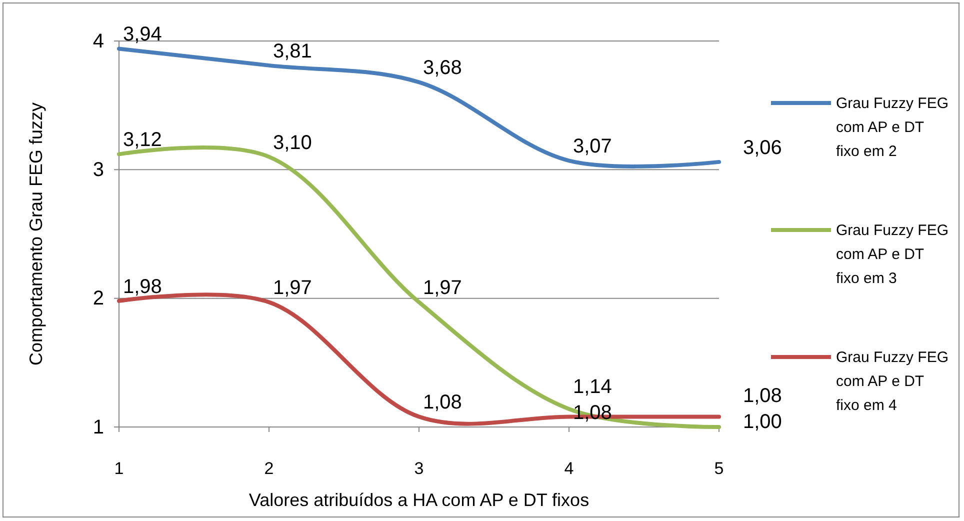  Describe the element at coordinates (569, 468) in the screenshot. I see `x-tick-label: 4` at that location.